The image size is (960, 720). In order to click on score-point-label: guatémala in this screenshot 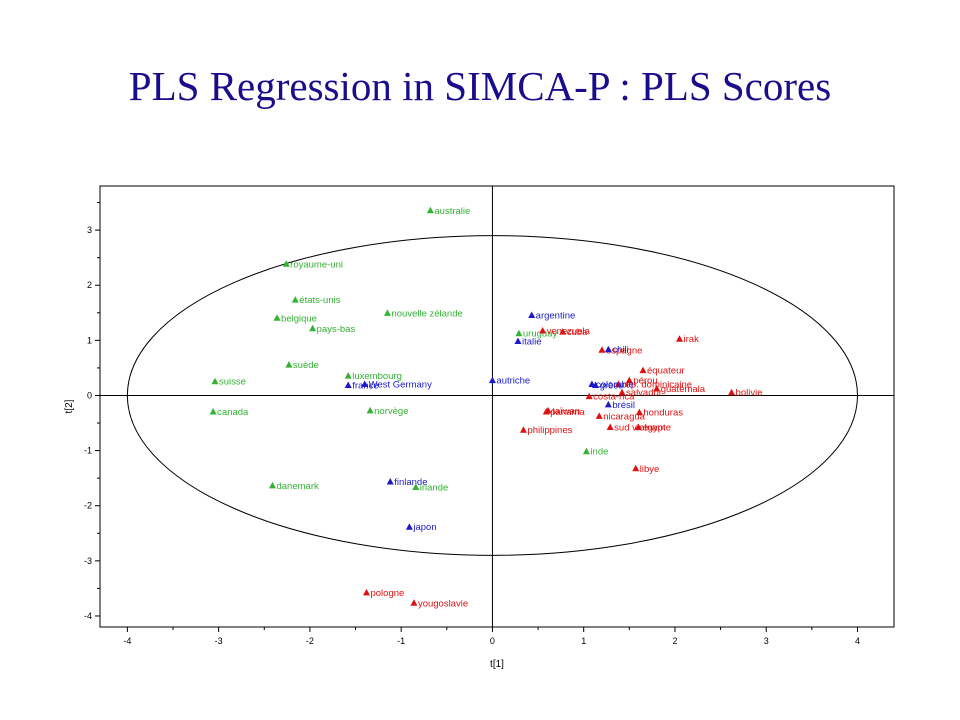, I will do `click(683, 389)`.